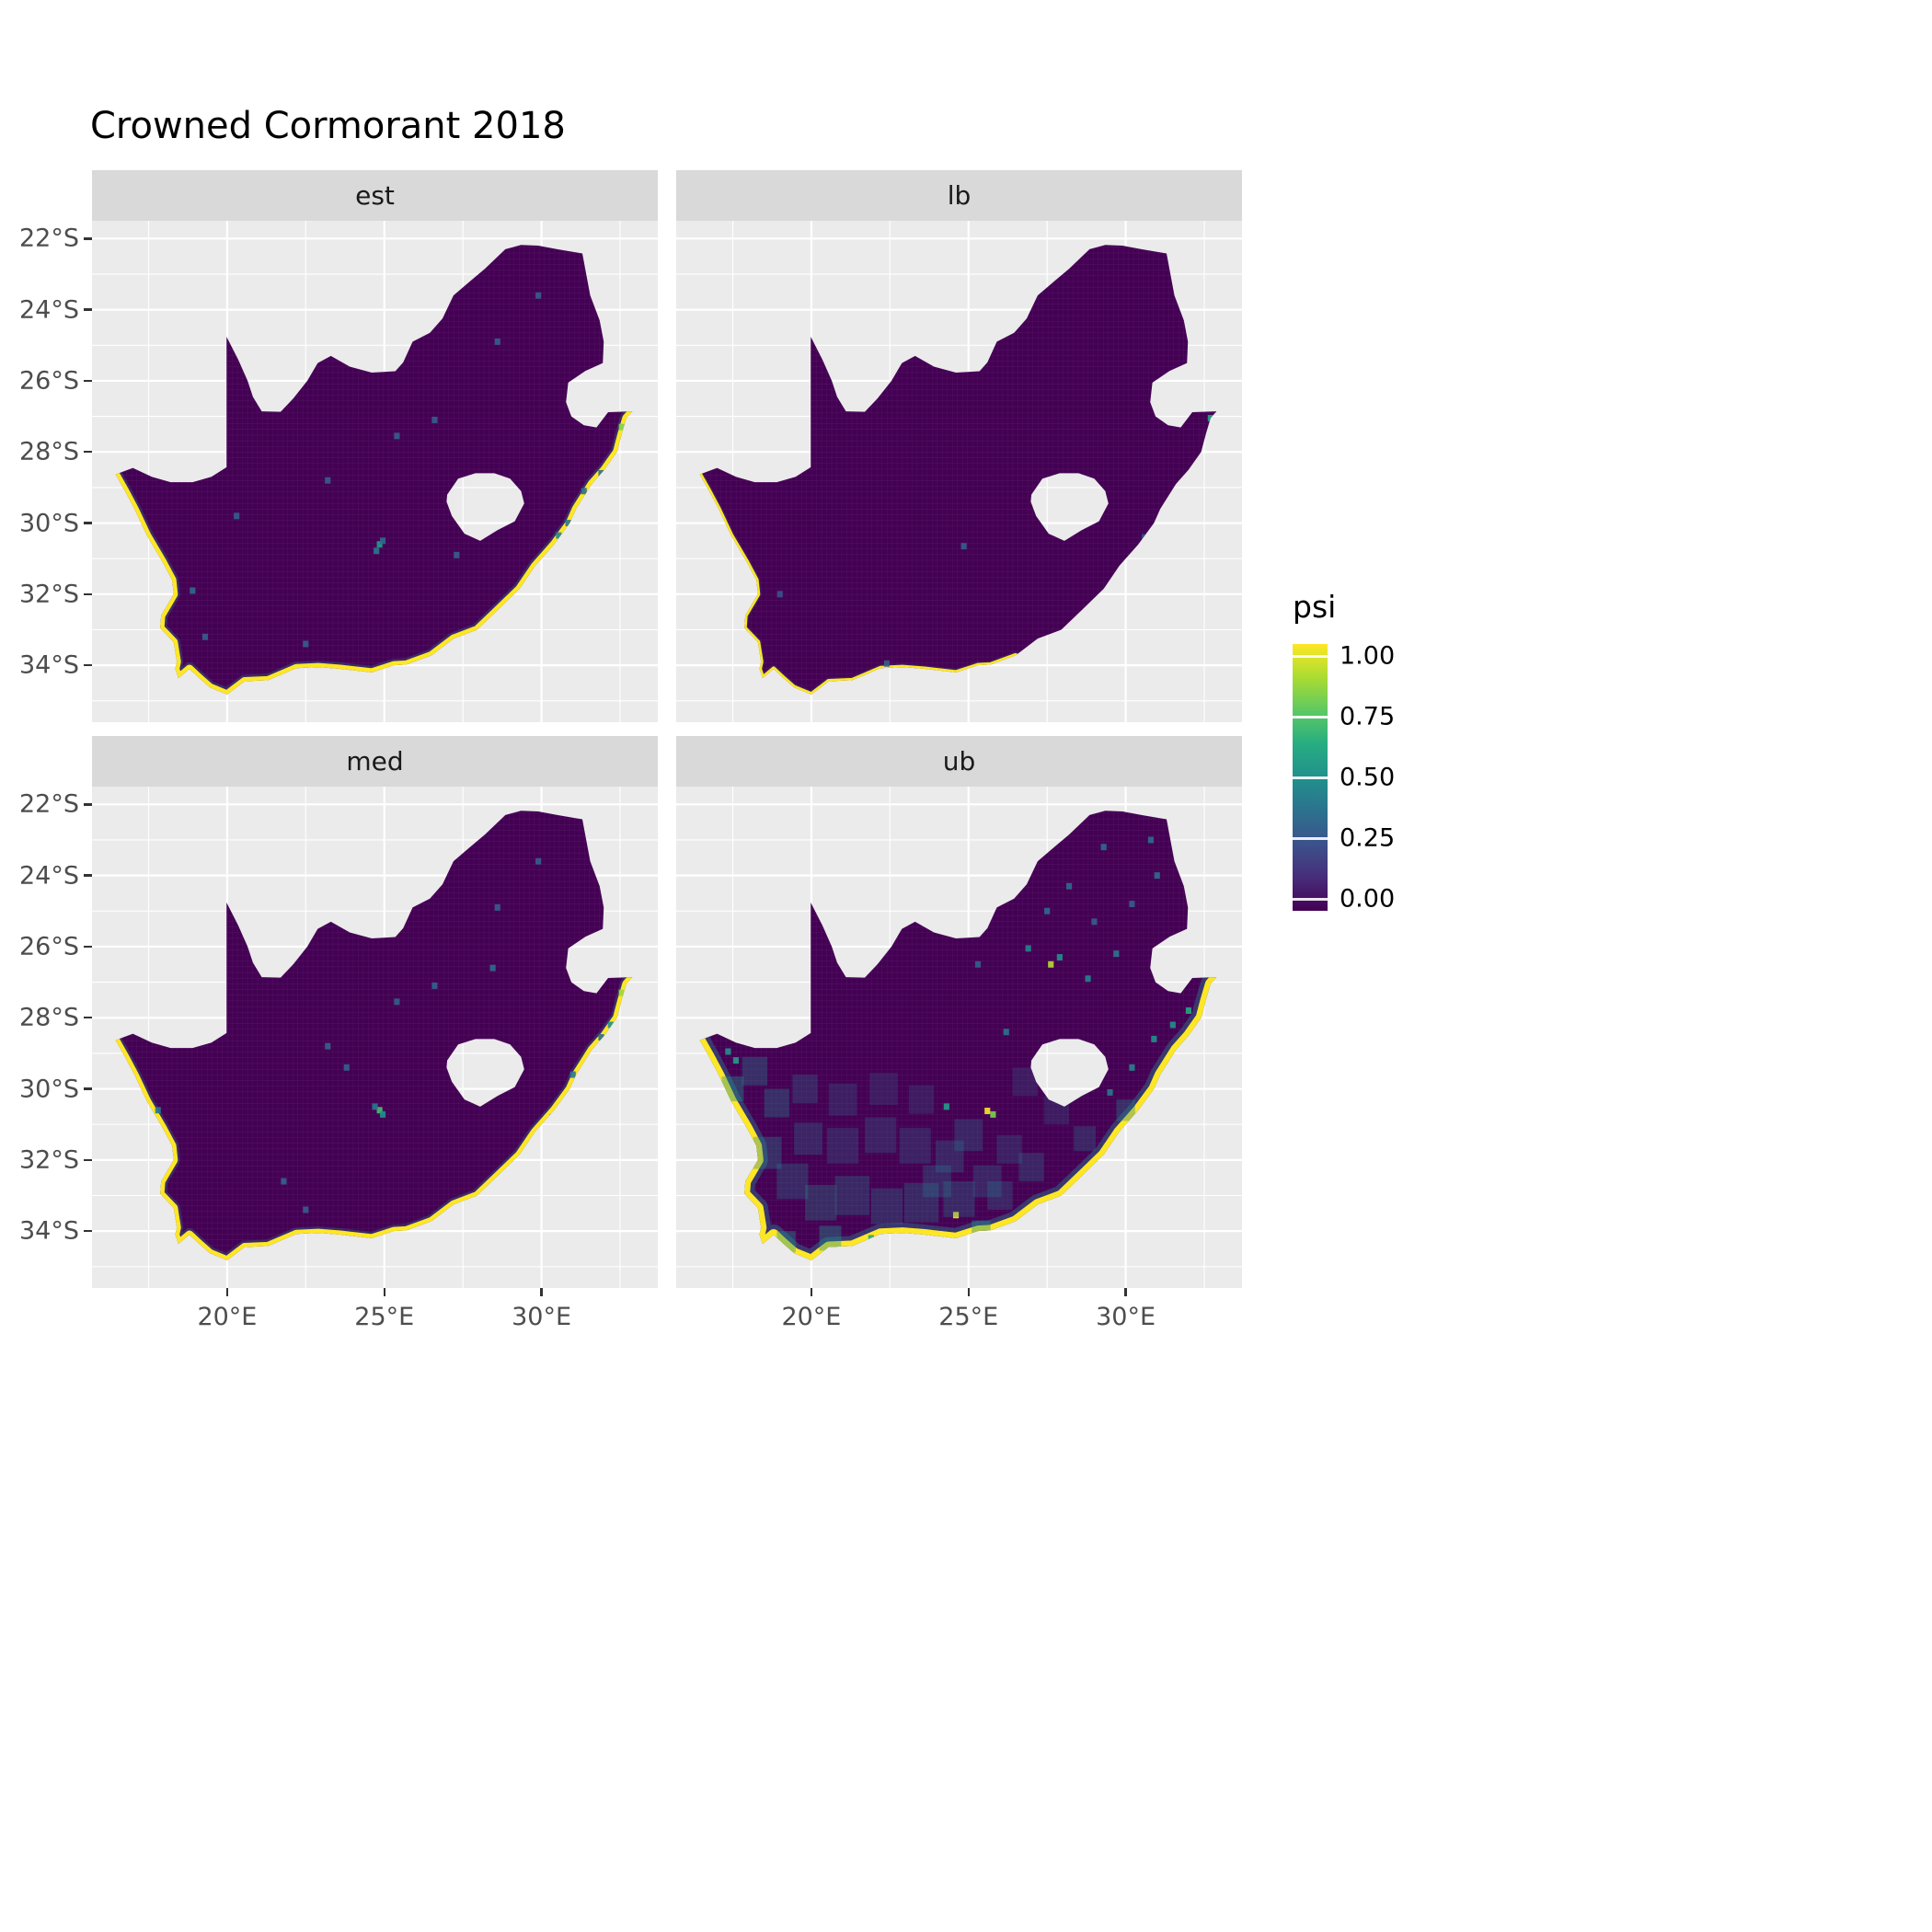  I want to click on south-africa-map-med, so click(375, 1037).